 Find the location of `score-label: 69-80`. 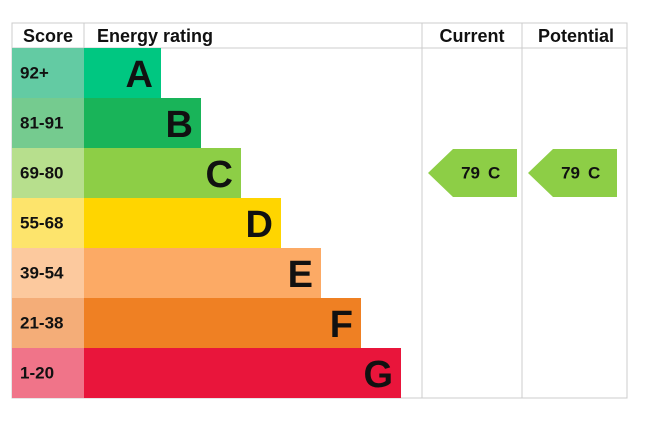

score-label: 69-80 is located at coordinates (41, 173).